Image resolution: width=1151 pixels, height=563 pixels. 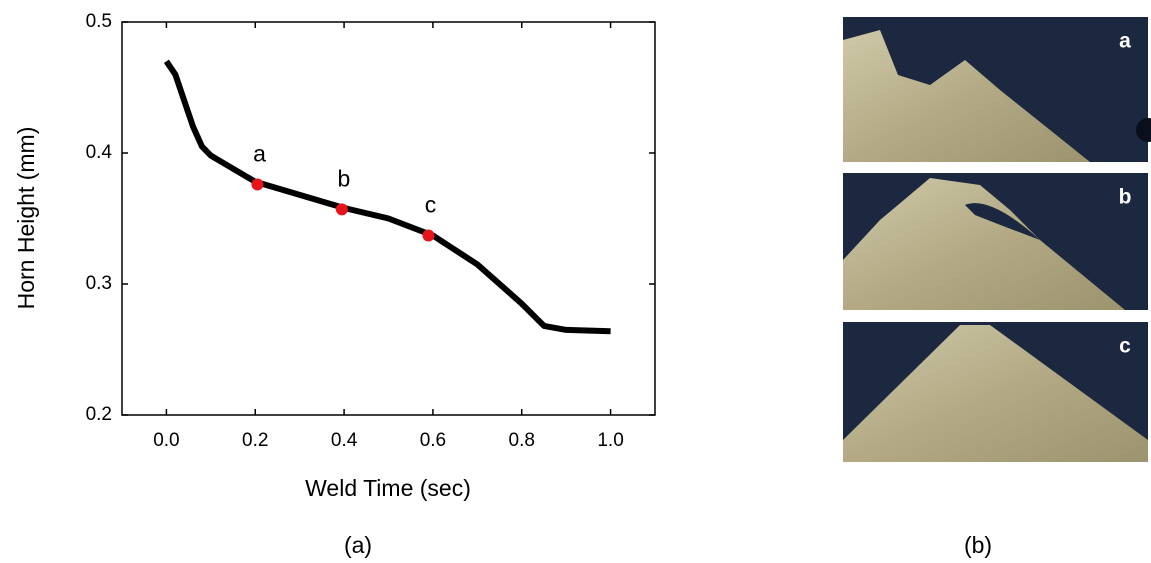 I want to click on micrograph-label: a, so click(x=1125, y=41).